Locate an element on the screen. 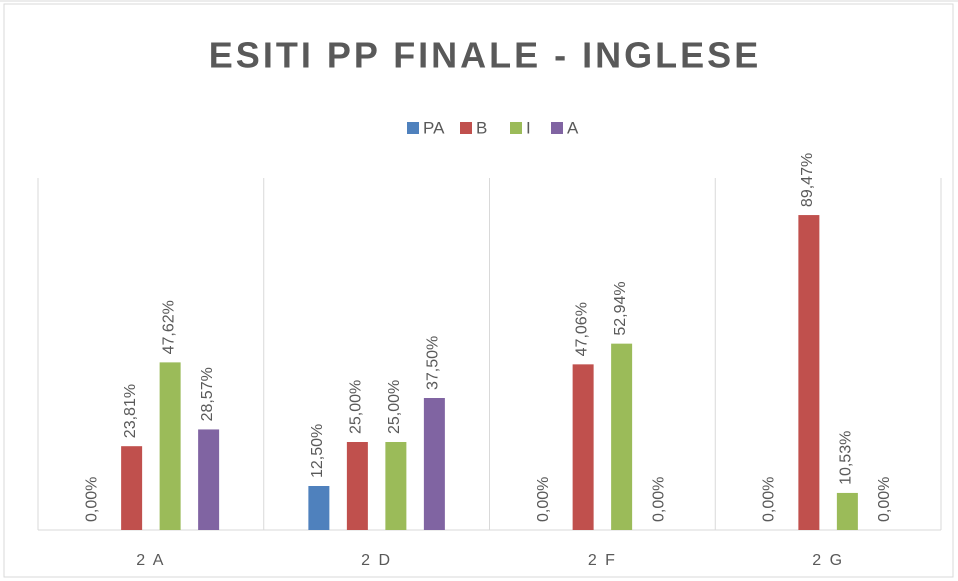 The image size is (958, 581). x-tick-label: 2 F is located at coordinates (602, 560).